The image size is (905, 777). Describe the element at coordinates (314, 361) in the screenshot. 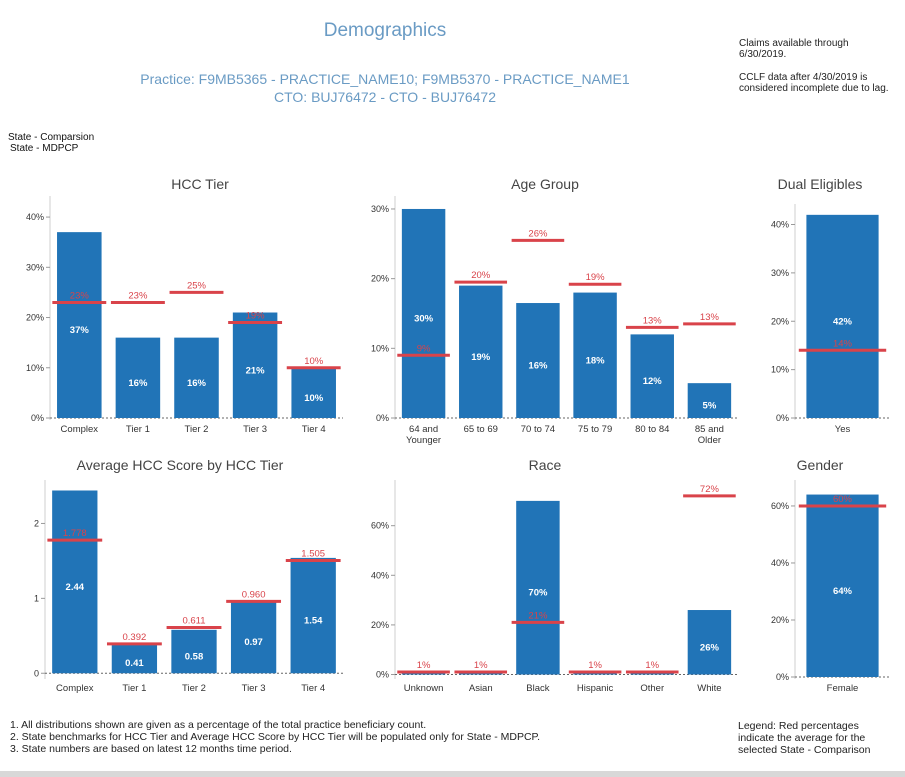

I see `benchmark-label: 10%` at that location.